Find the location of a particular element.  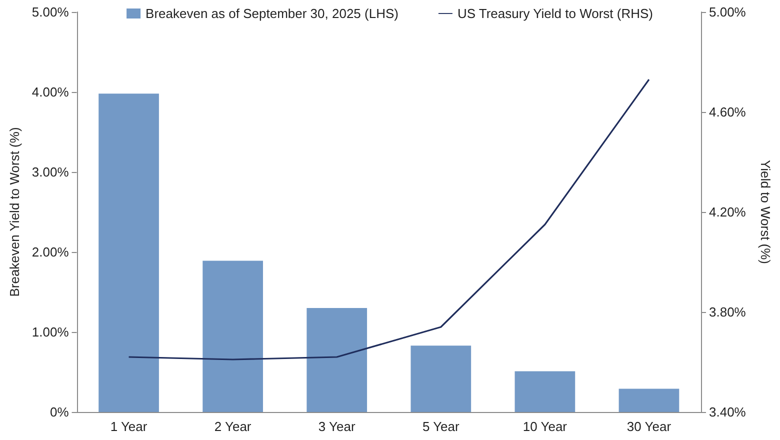

x-tick-label: 5 Year is located at coordinates (441, 426).